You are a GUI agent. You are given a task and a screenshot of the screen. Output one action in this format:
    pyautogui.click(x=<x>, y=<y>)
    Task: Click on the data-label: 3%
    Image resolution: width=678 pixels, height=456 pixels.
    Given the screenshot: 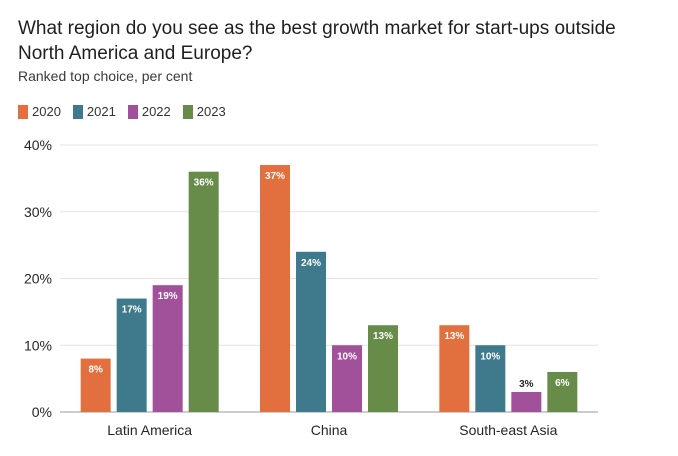 What is the action you would take?
    pyautogui.click(x=526, y=384)
    